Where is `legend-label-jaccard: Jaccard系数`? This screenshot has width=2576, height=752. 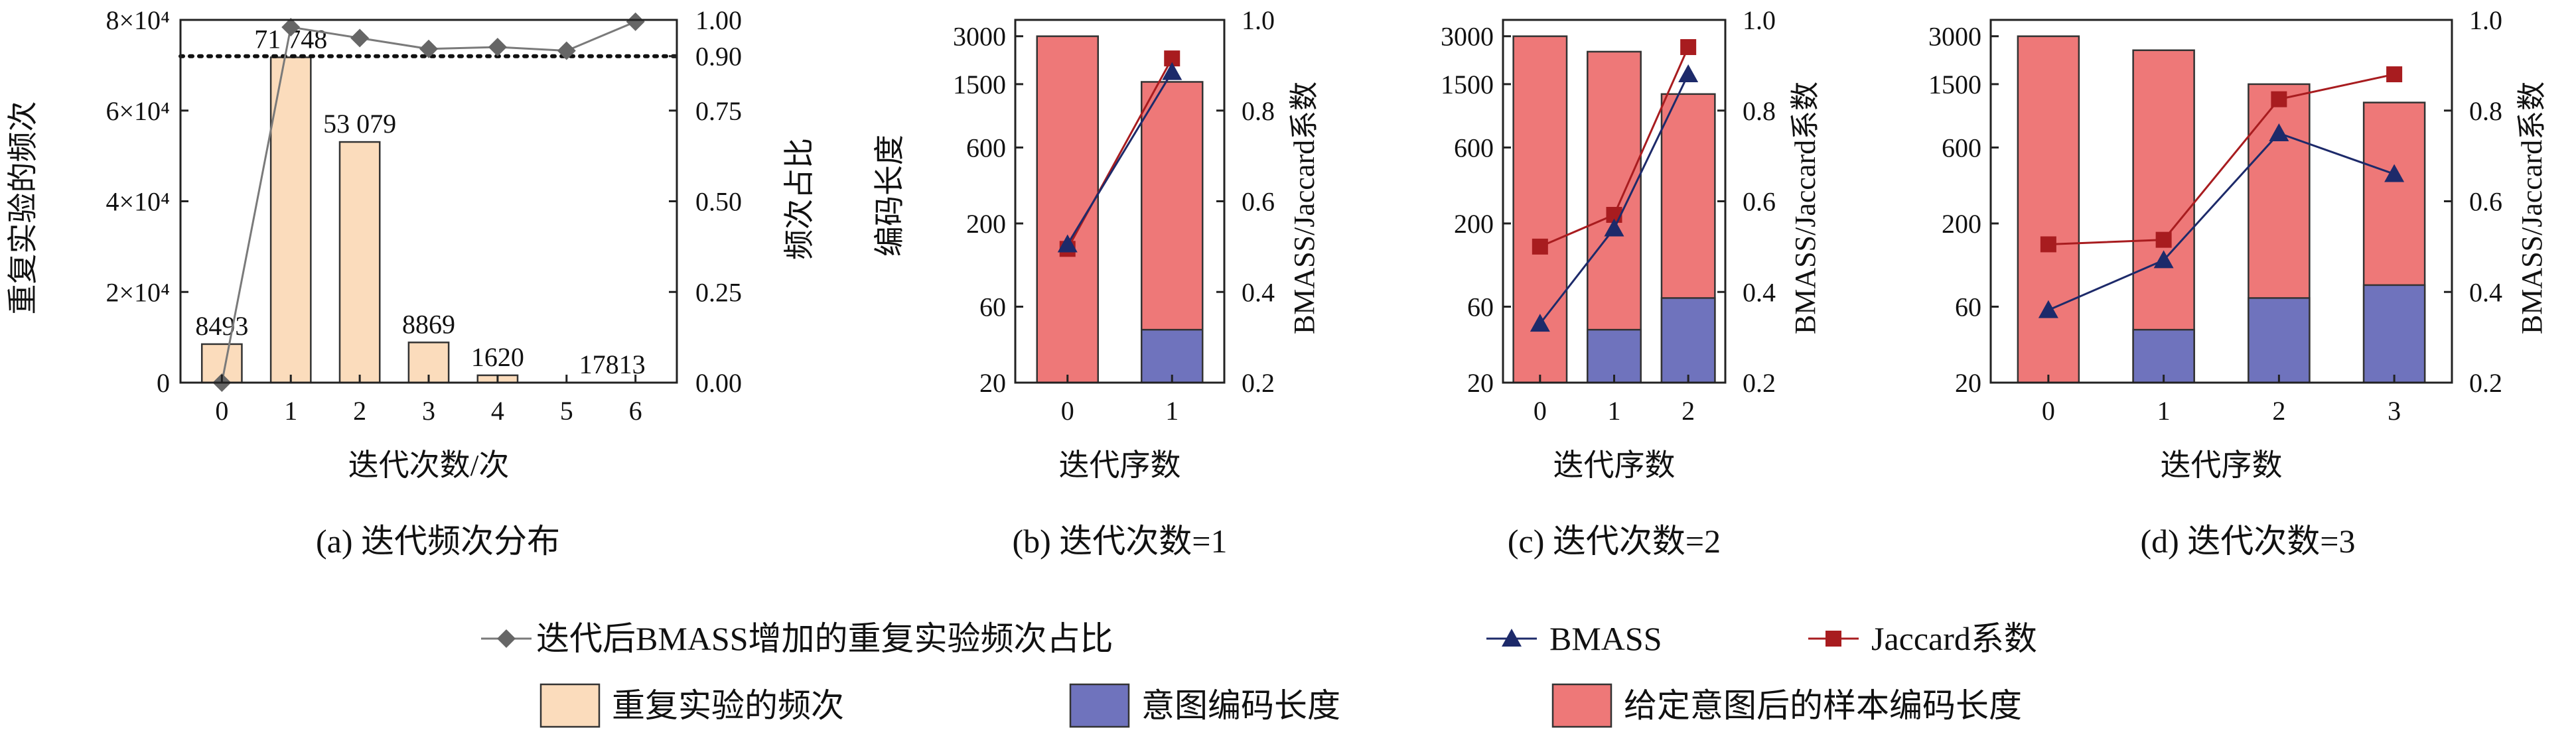
legend-label-jaccard: Jaccard系数 is located at coordinates (1954, 638).